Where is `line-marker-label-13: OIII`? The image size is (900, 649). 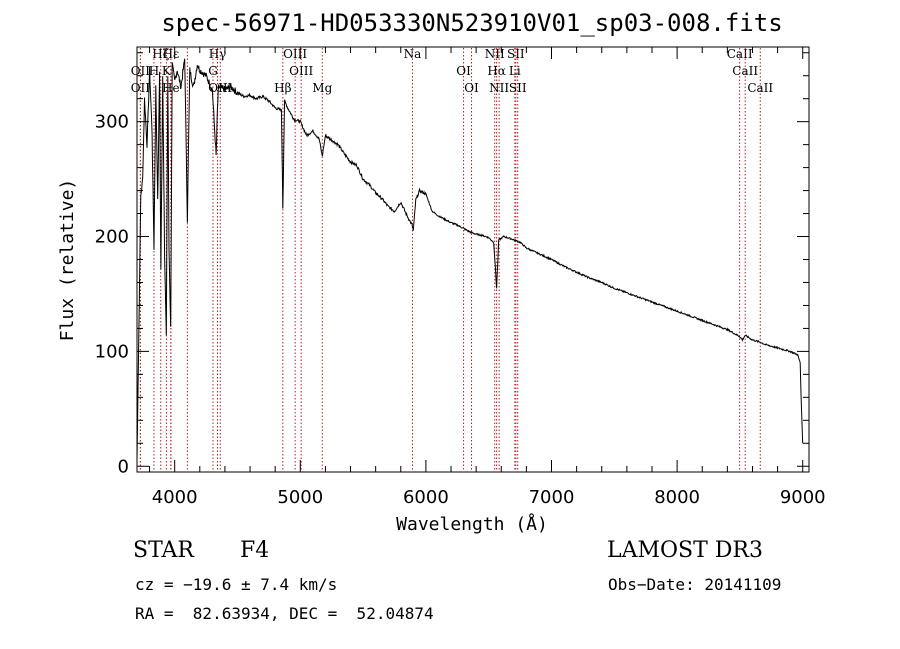
line-marker-label-13: OIII is located at coordinates (301, 71).